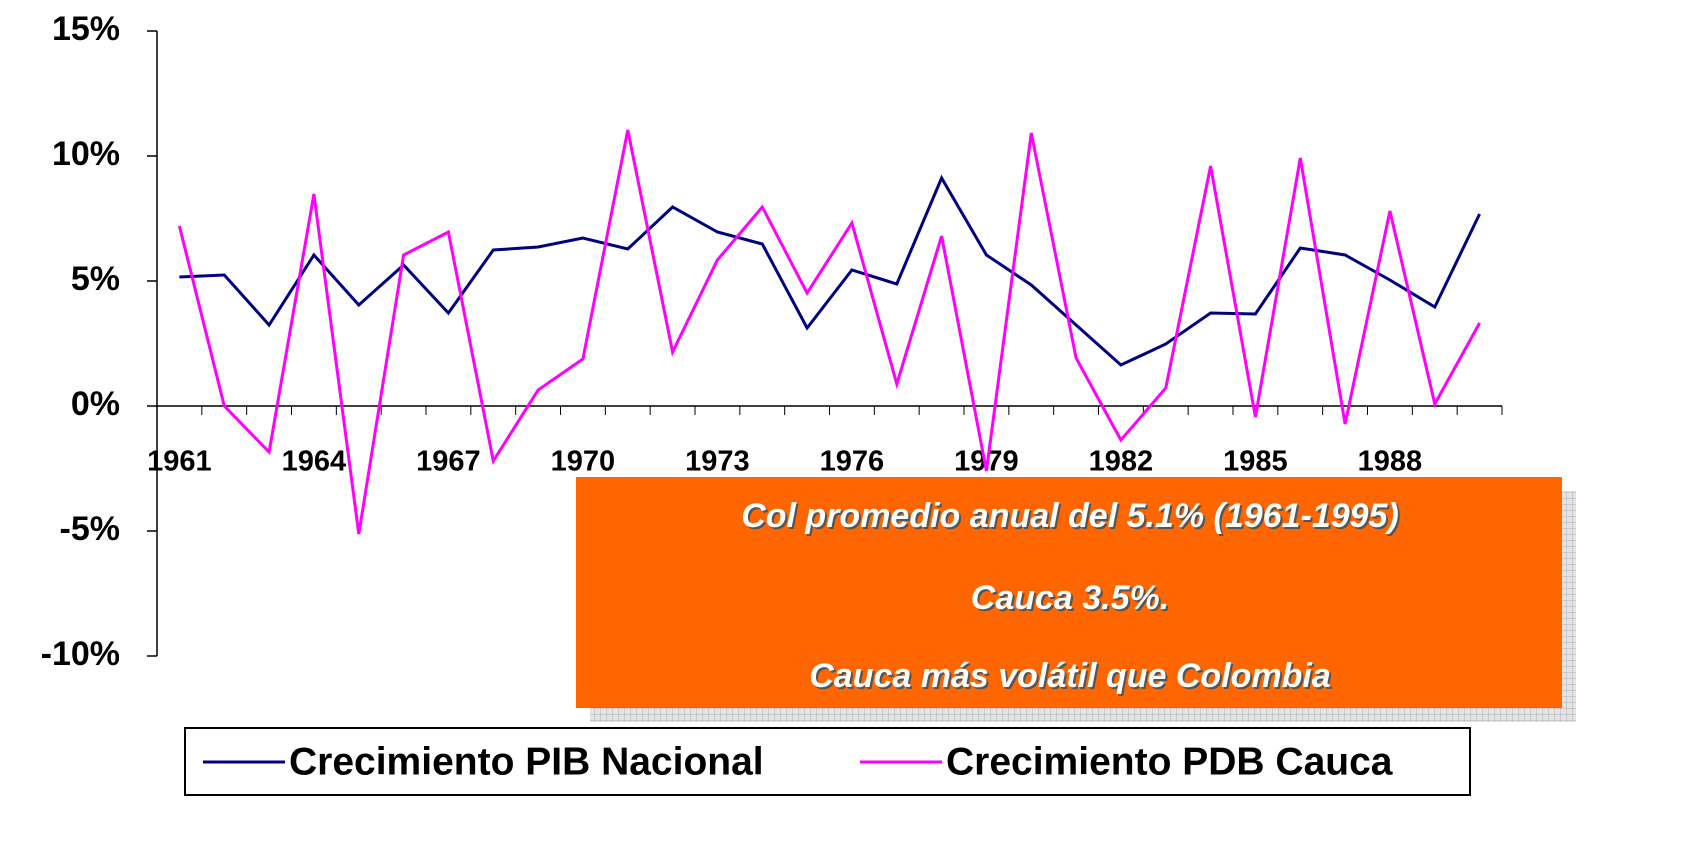 This screenshot has height=864, width=1706. Describe the element at coordinates (95, 279) in the screenshot. I see `y-tick-label: 5%` at that location.